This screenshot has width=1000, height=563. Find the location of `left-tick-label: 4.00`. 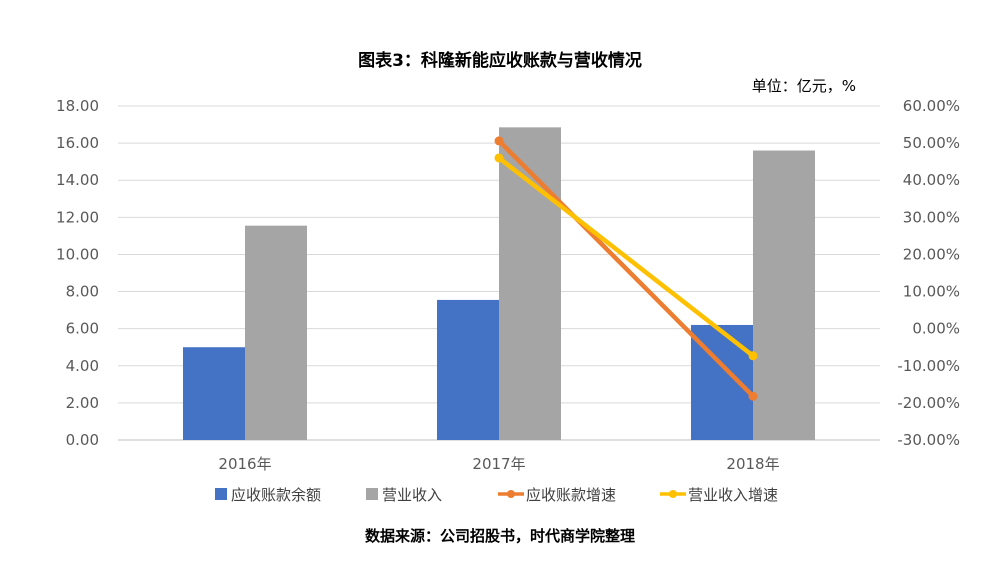

left-tick-label: 4.00 is located at coordinates (82, 366).